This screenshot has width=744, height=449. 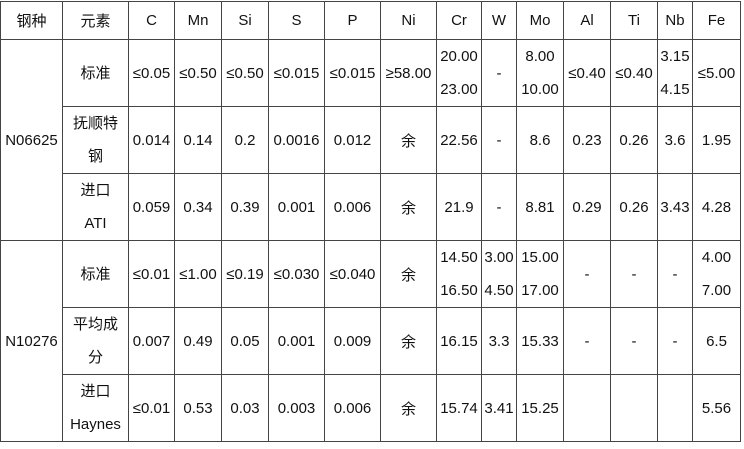 What do you see at coordinates (95, 156) in the screenshot?
I see `cell-line: 钢` at bounding box center [95, 156].